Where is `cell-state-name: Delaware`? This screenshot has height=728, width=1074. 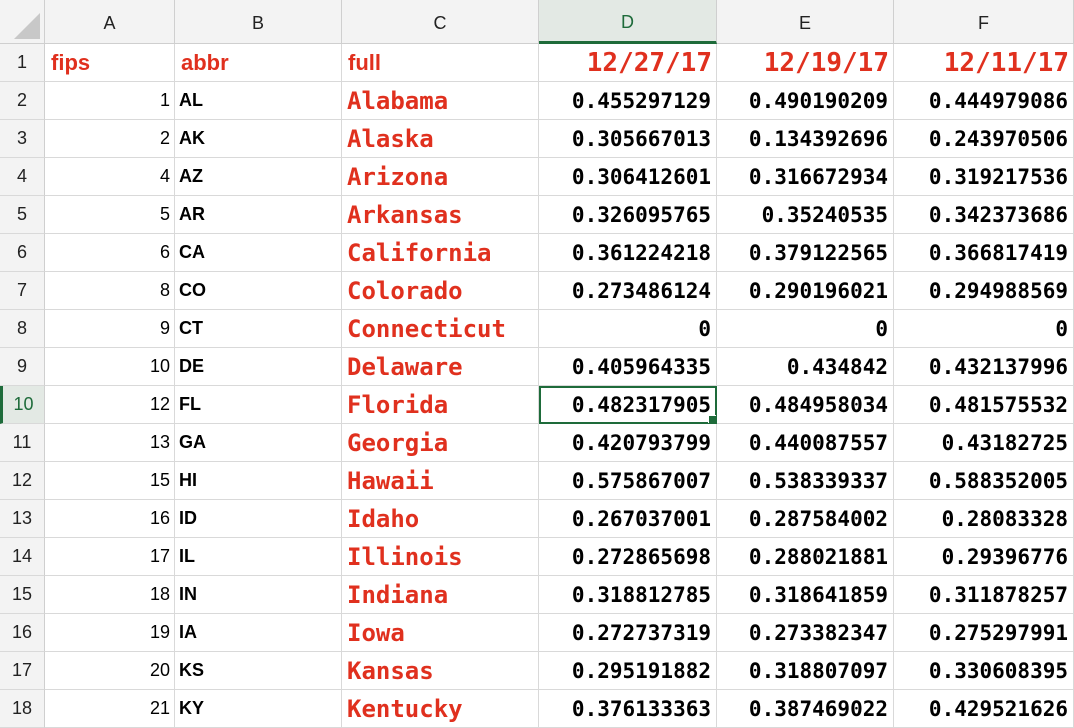
cell-state-name: Delaware is located at coordinates (440, 367).